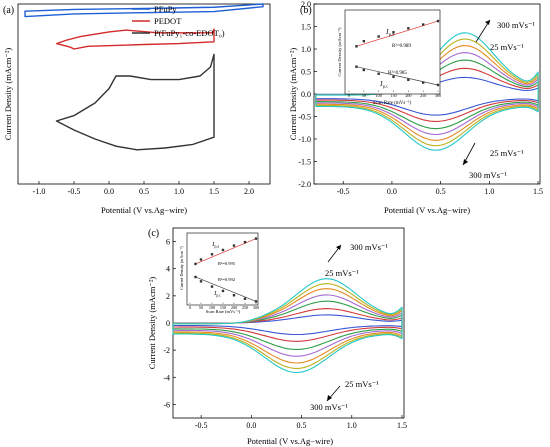  I want to click on panel-b-inset-ylabel: Current Density (mAcm⁻²), so click(339, 51).